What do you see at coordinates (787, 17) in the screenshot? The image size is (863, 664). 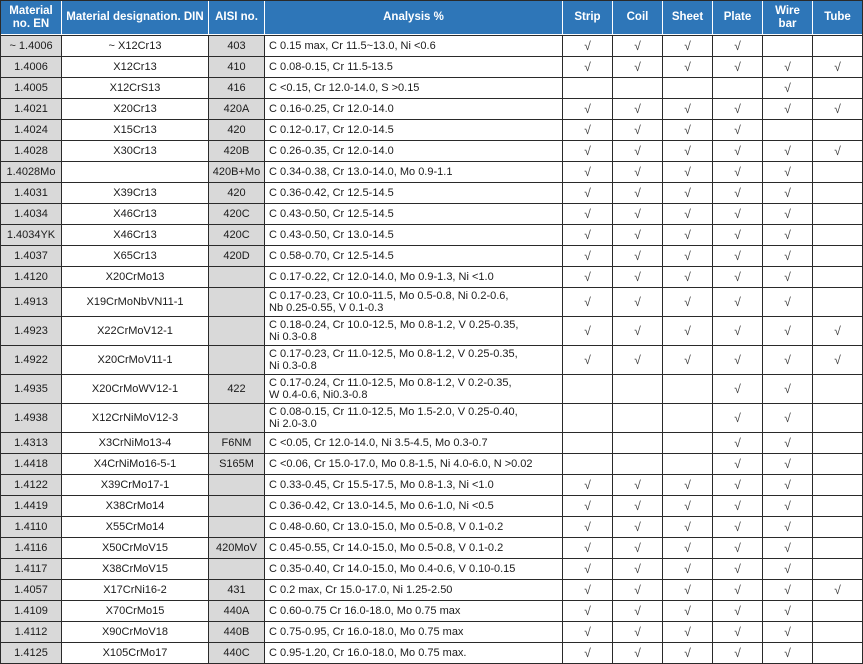 I see `column-header-wire-bar: Wire bar` at bounding box center [787, 17].